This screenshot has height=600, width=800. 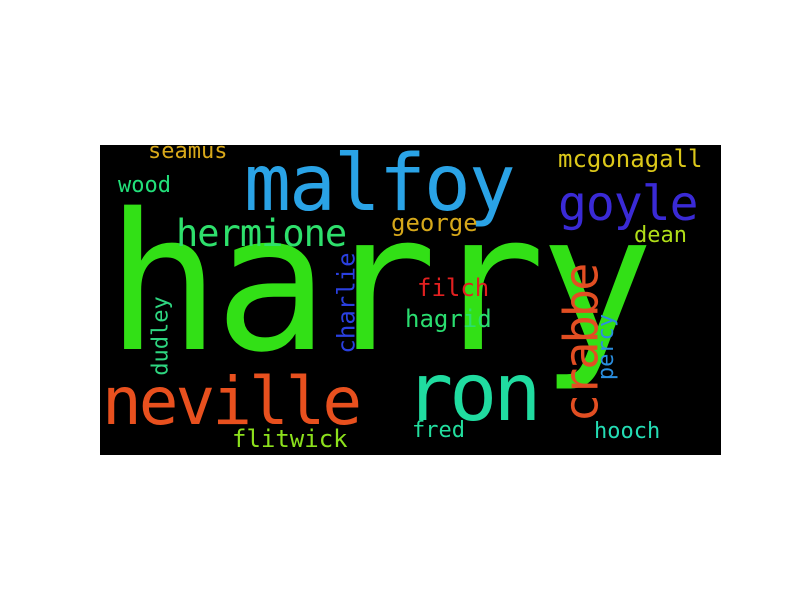 I want to click on word-percy: percy, so click(x=607, y=347).